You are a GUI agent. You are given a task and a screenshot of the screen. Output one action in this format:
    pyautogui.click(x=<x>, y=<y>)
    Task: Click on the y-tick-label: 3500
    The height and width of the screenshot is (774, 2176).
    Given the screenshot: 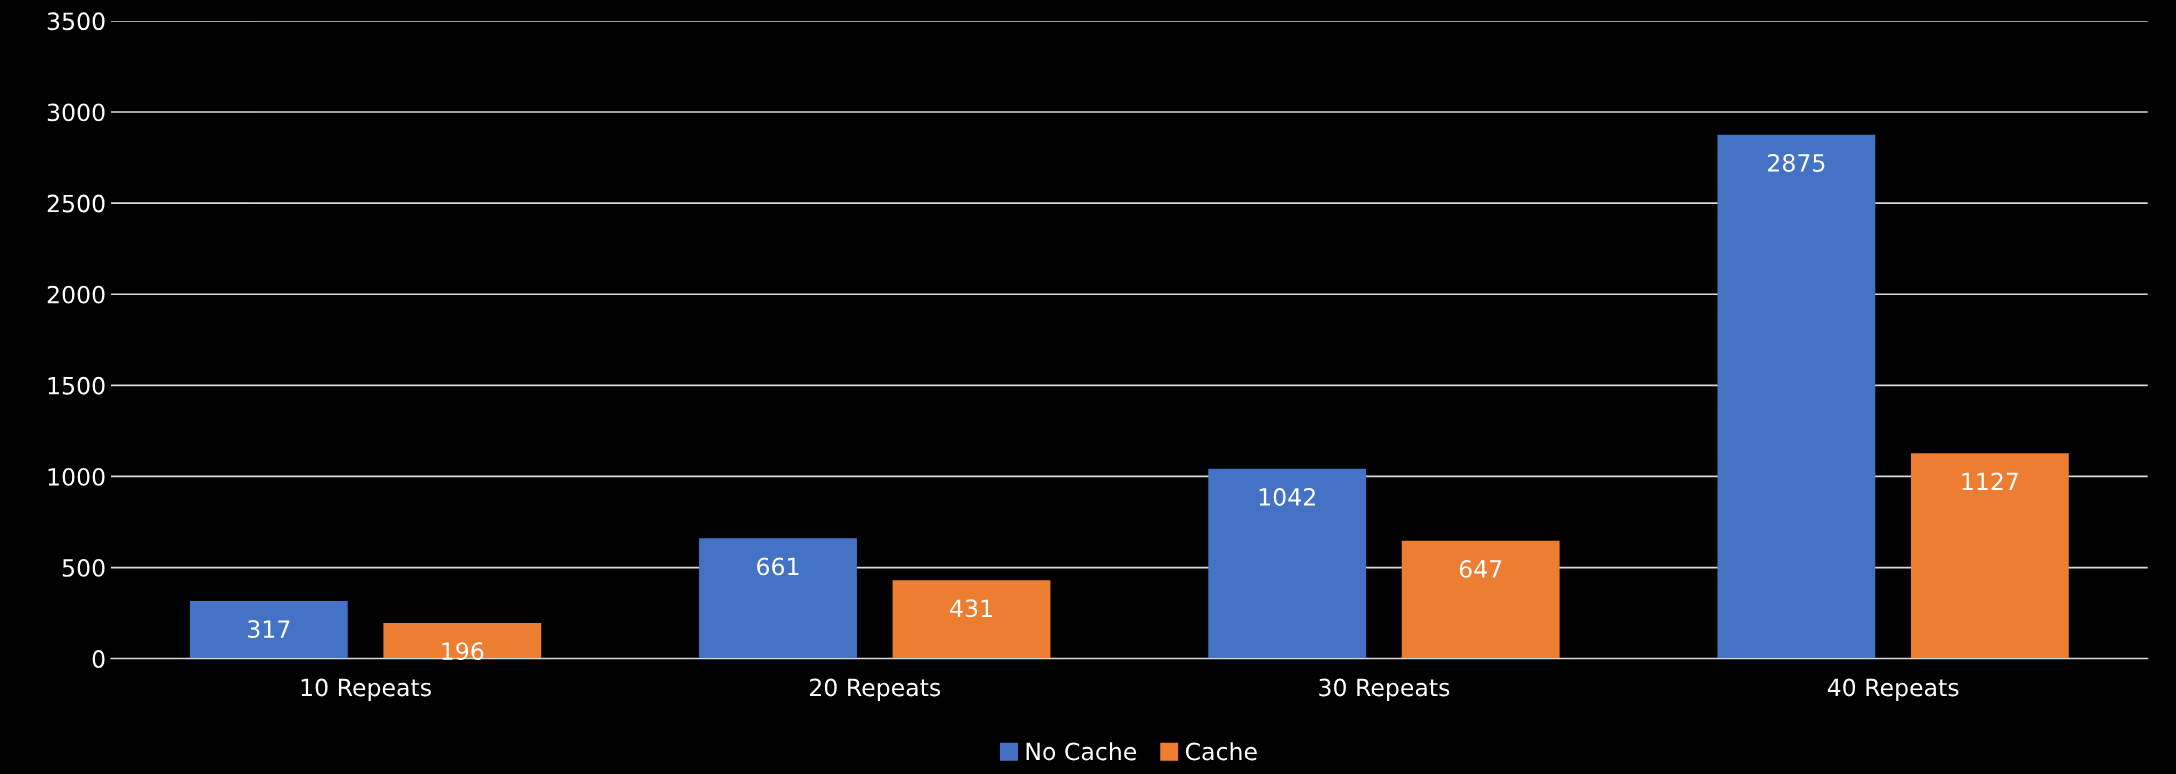 What is the action you would take?
    pyautogui.click(x=76, y=21)
    